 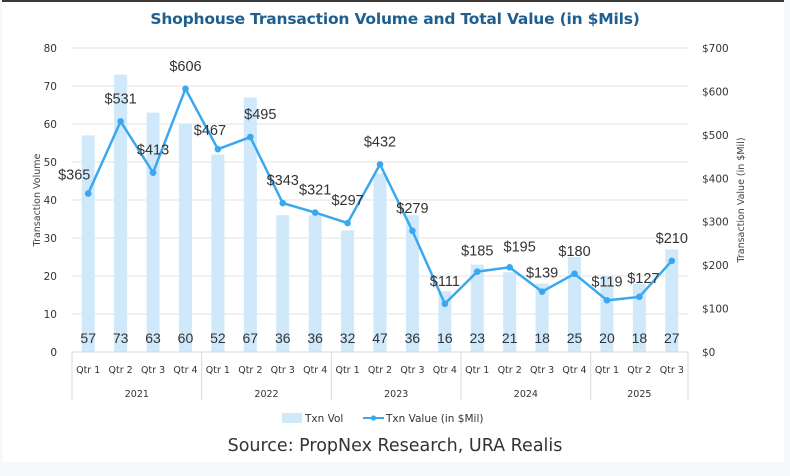 I want to click on bar-value-label: 18, so click(x=640, y=338).